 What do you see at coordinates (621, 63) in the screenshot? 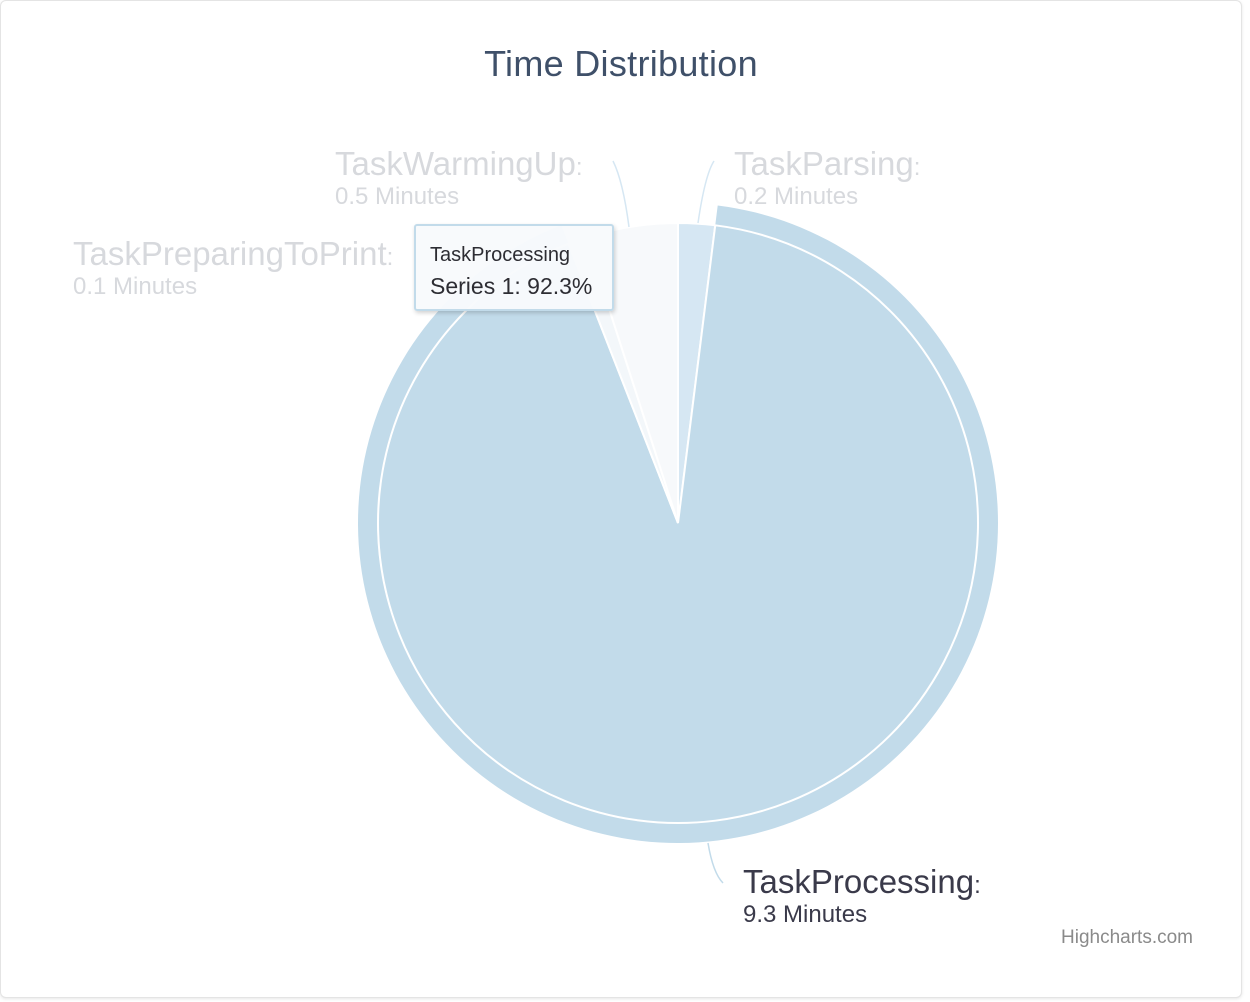
I see `chart-title: Time Distribution` at bounding box center [621, 63].